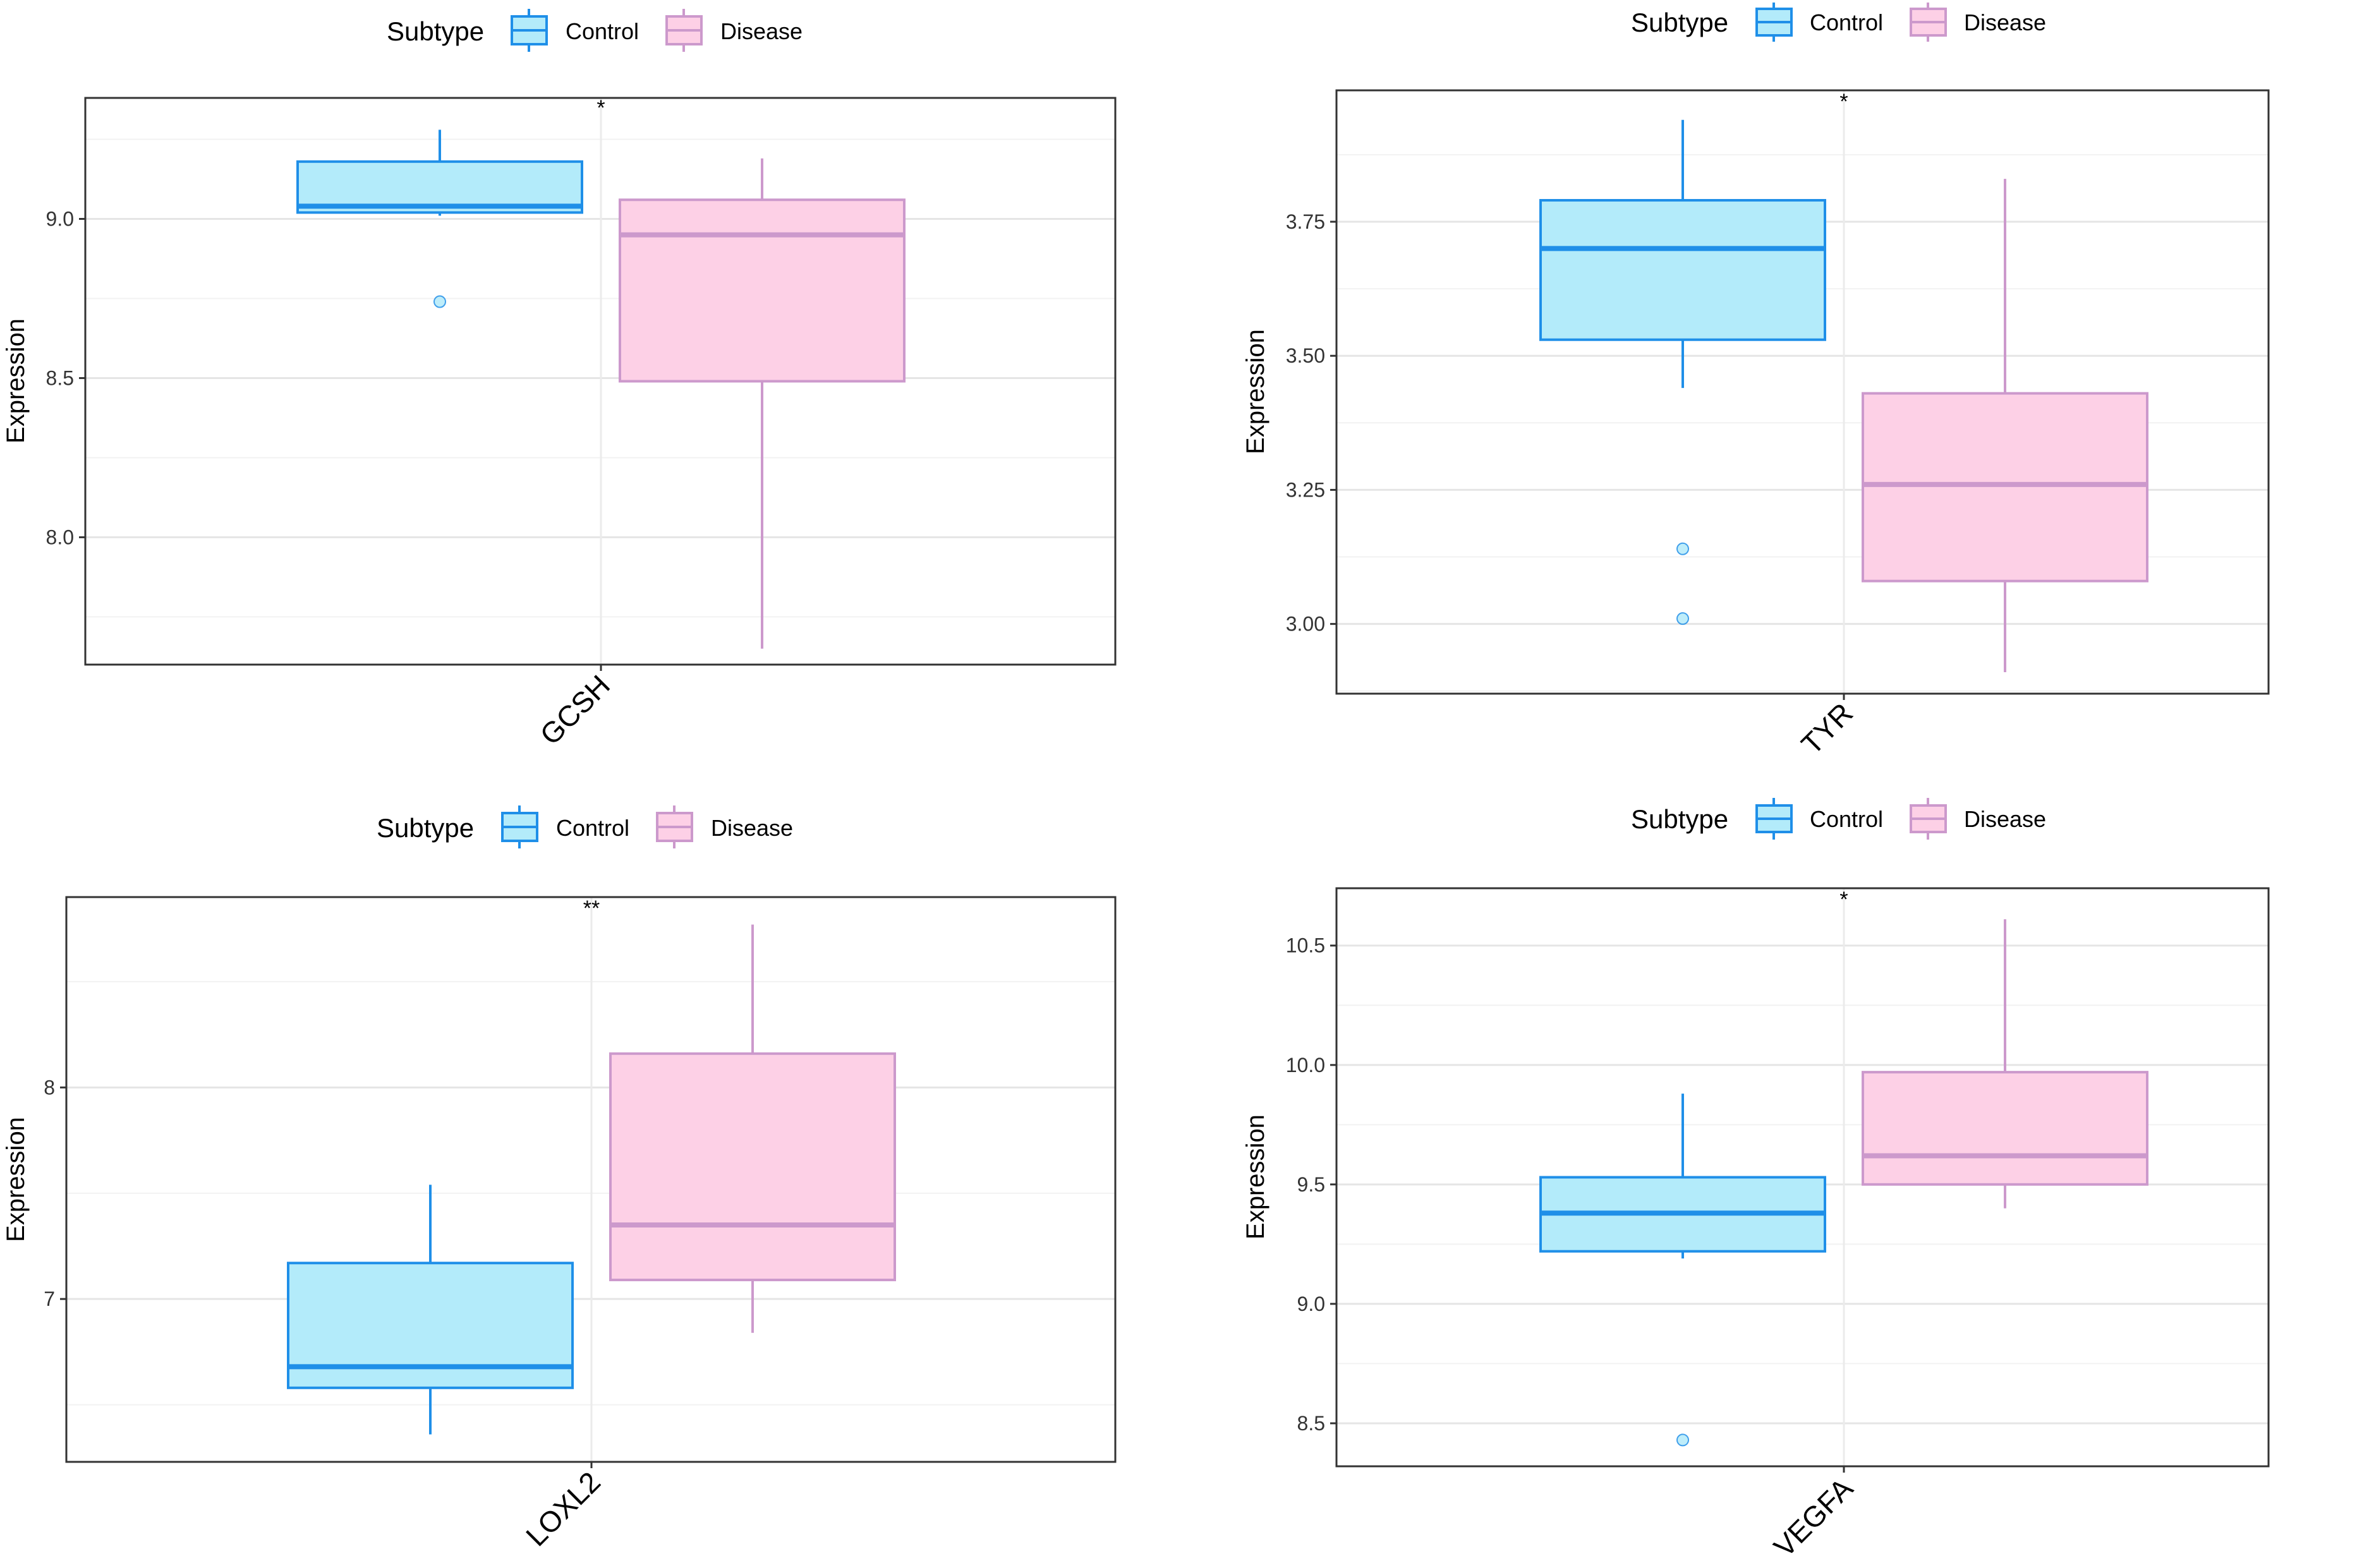 The height and width of the screenshot is (1568, 2357). What do you see at coordinates (1305, 624) in the screenshot?
I see `y-tick-label: 3.00` at bounding box center [1305, 624].